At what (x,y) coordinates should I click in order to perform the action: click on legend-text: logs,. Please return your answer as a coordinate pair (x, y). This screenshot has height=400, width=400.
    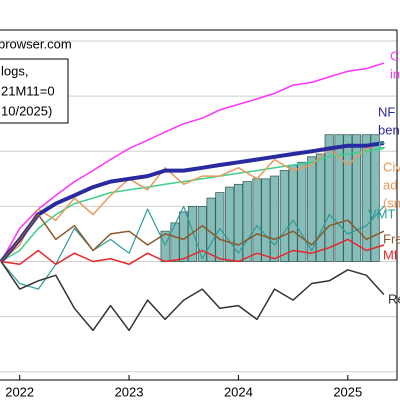
    Looking at the image, I should click on (14, 70).